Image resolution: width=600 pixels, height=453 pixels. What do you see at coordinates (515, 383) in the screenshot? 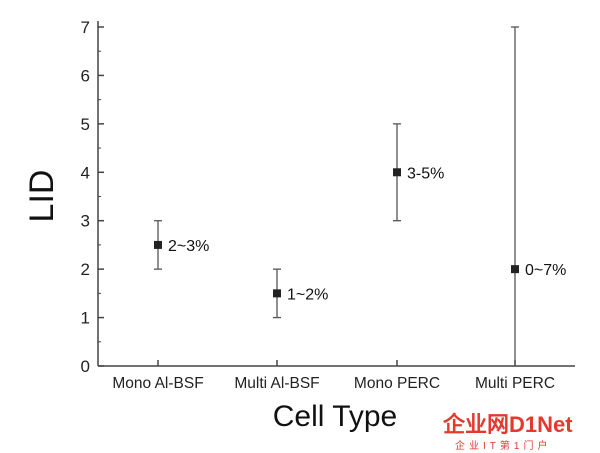
I see `x-category-label: Multi PERC` at bounding box center [515, 383].